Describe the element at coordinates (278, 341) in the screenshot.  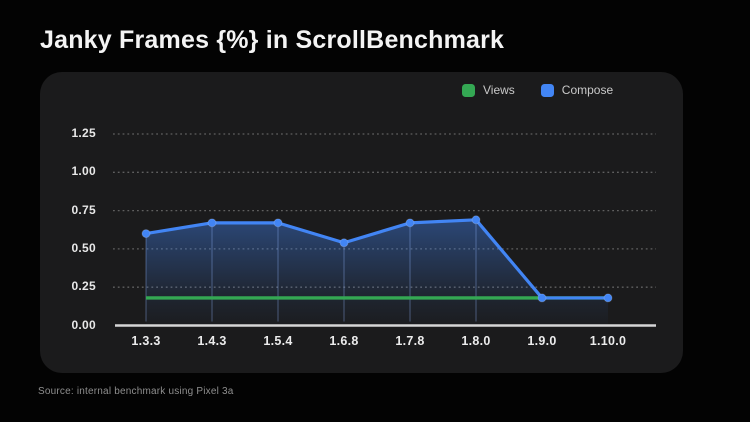
I see `x-tick-label: 1.5.4` at that location.